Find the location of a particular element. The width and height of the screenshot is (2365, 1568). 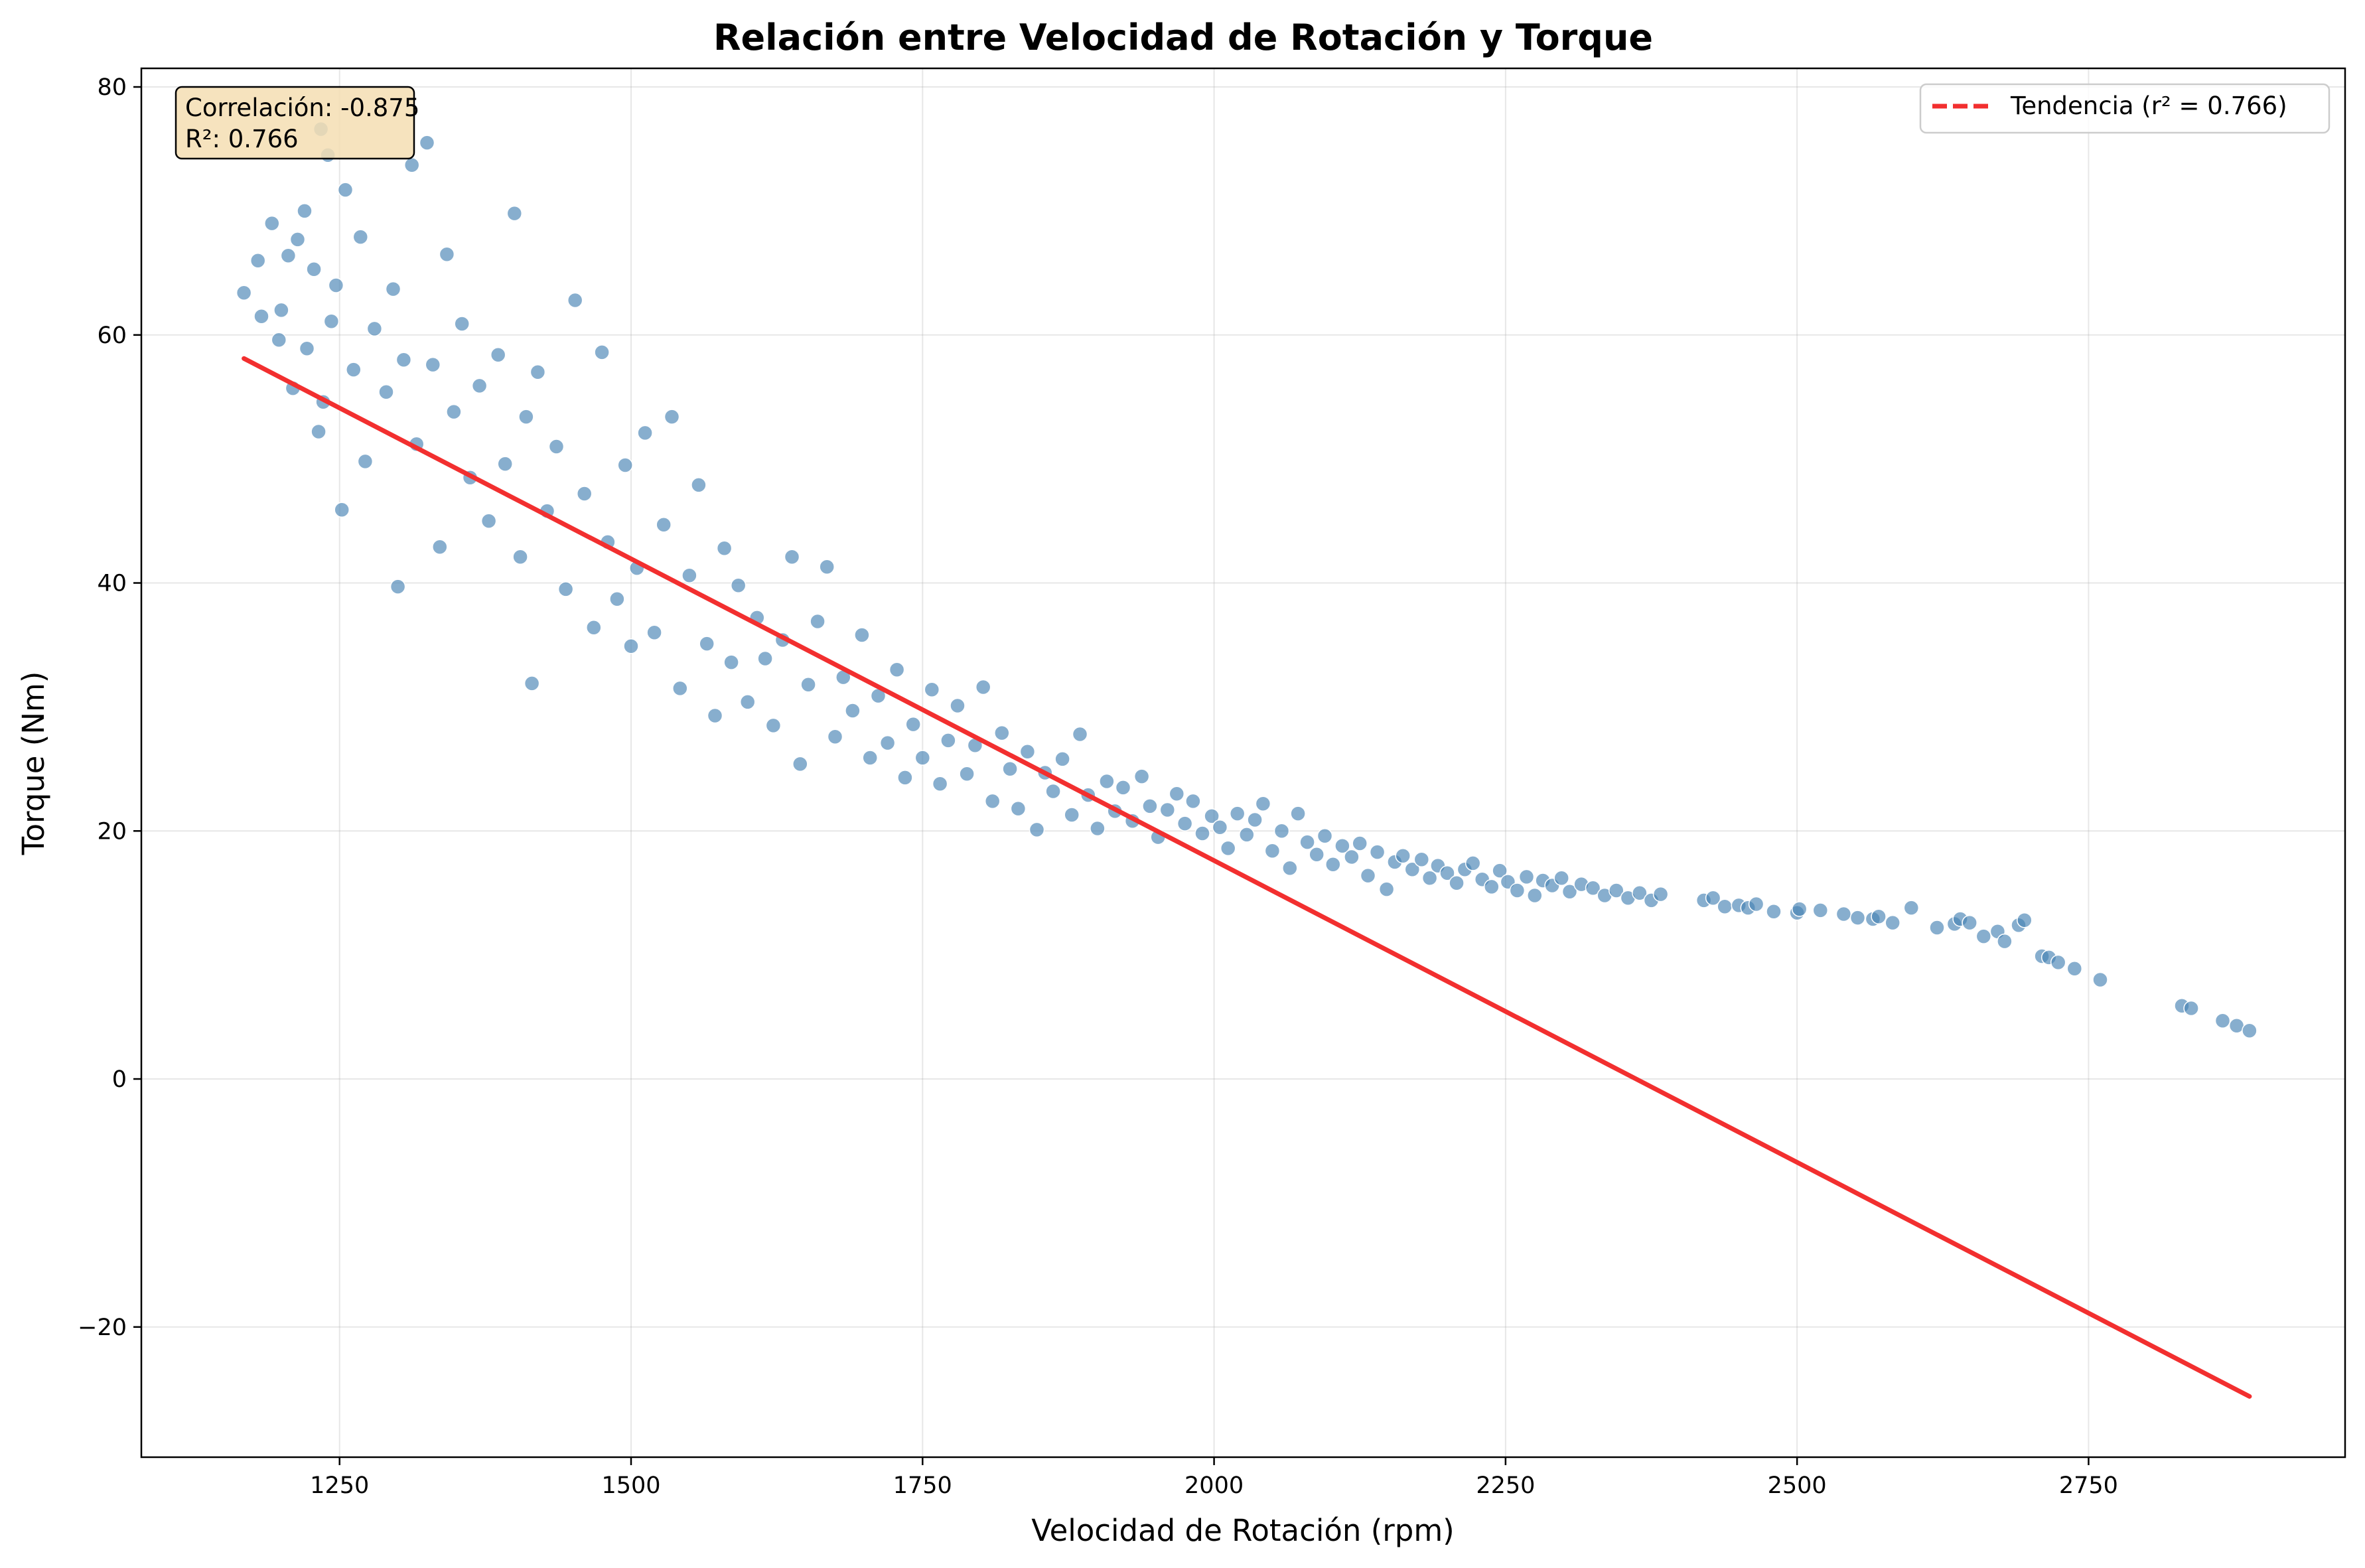

y-axis-ticks: −20 0 20 40 60 80 is located at coordinates (109, 707).